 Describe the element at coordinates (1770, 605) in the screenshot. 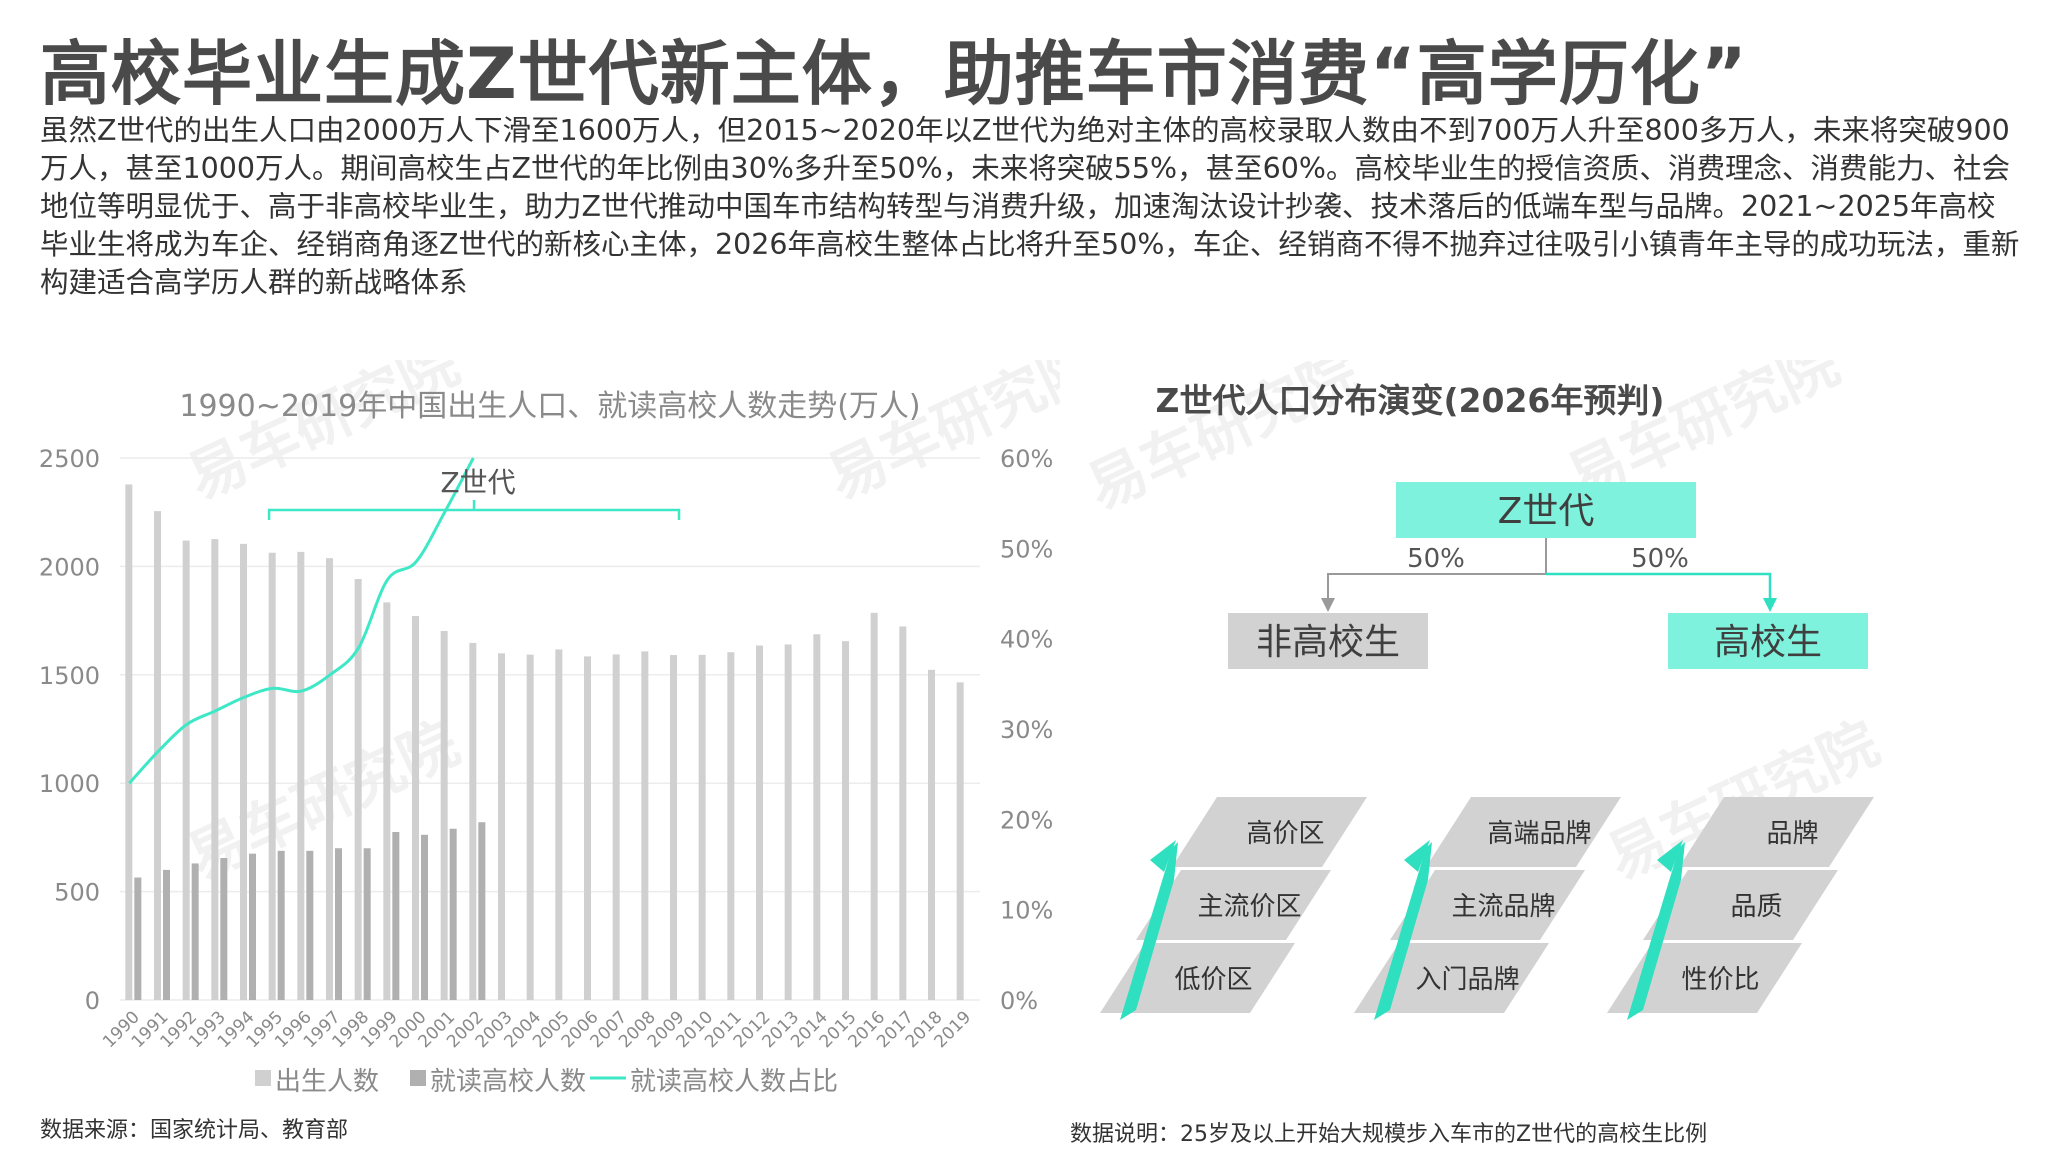

I see `arrow-right` at that location.